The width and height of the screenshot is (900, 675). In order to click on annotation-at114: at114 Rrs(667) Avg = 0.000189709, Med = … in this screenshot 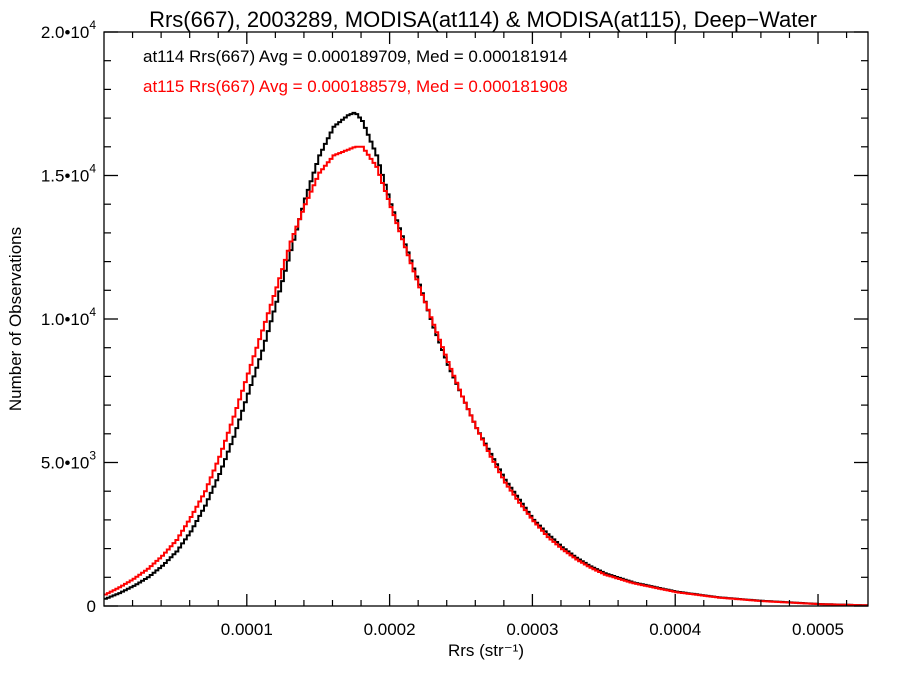, I will do `click(355, 56)`.